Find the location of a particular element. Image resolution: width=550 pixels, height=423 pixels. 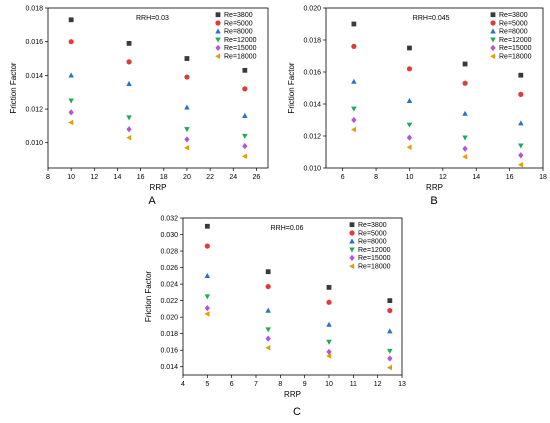

legend-label: Re=3800 is located at coordinates (372, 225).